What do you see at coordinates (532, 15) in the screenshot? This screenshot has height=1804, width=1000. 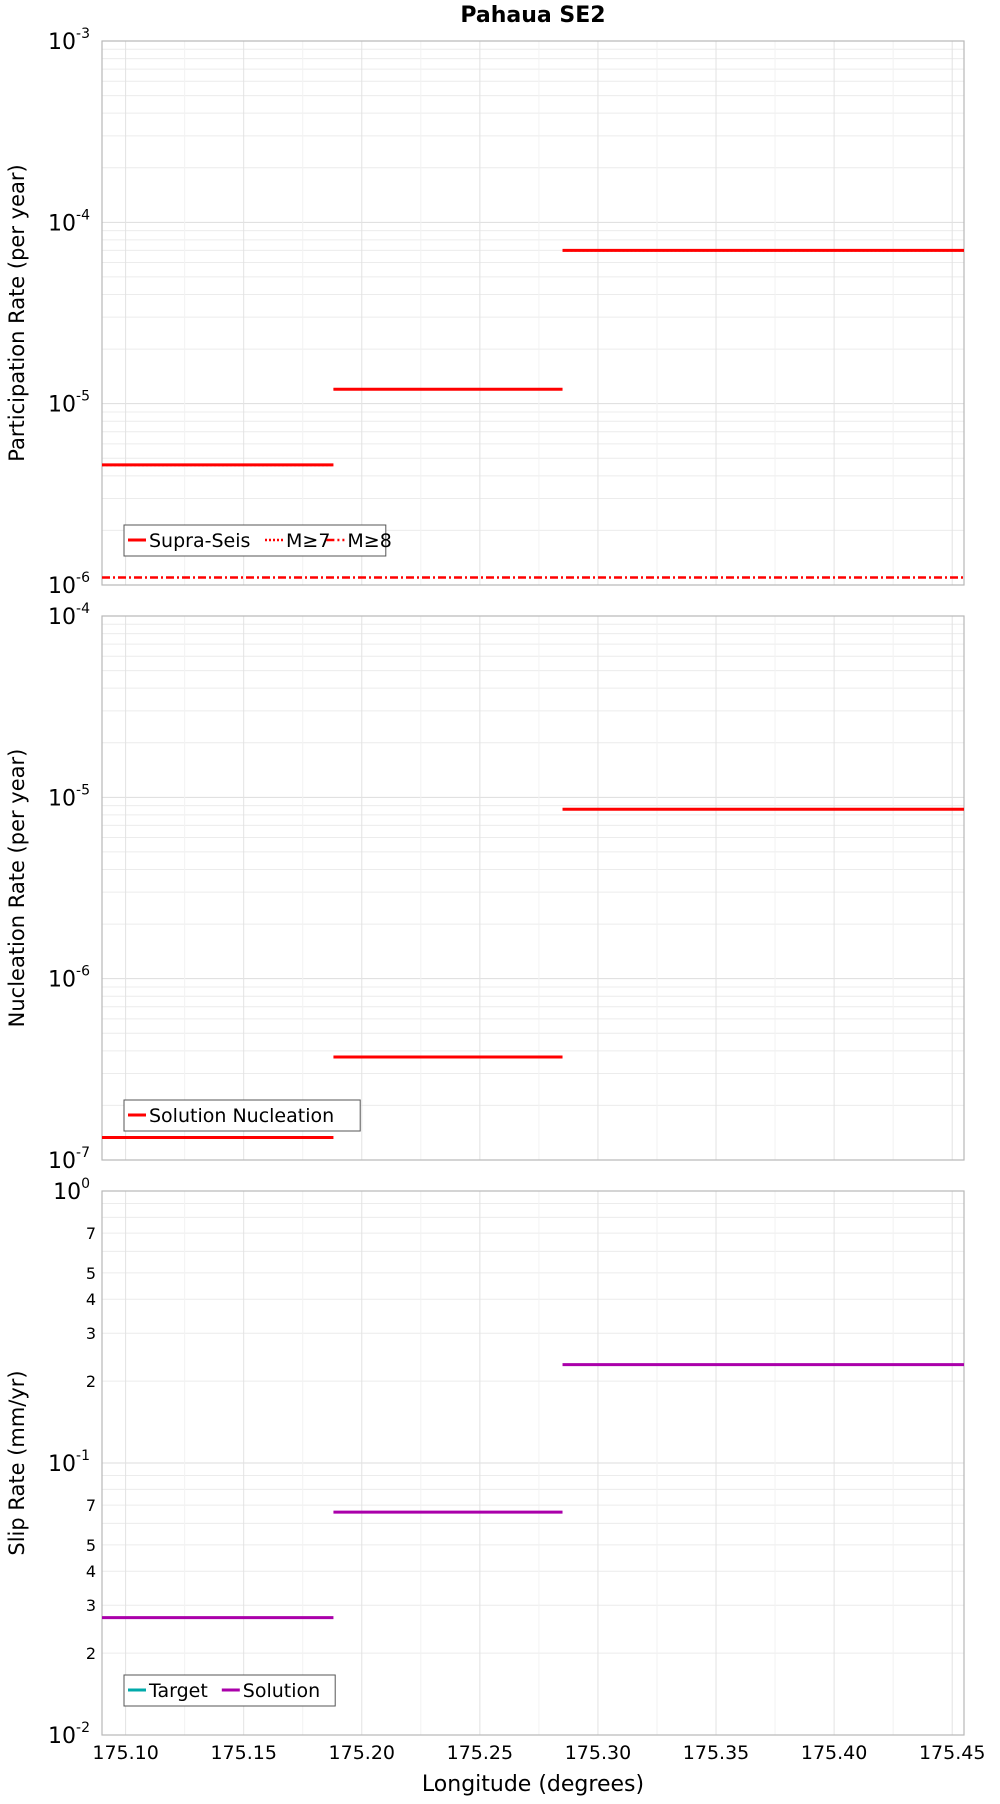 I see `chart-title: Pahaua SE2` at bounding box center [532, 15].